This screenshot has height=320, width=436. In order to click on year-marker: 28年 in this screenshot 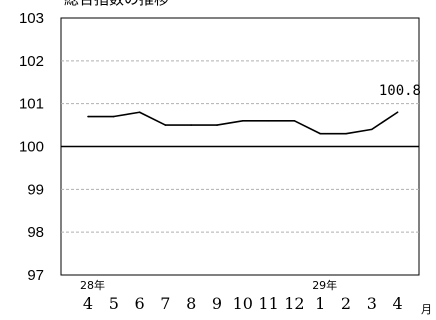, I will do `click(92, 285)`.